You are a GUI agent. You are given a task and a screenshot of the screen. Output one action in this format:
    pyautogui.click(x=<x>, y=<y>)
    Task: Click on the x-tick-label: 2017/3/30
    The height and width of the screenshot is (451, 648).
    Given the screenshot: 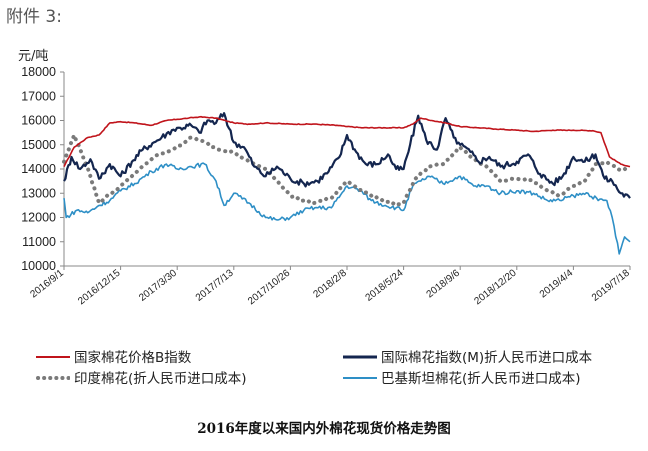 What is the action you would take?
    pyautogui.click(x=158, y=285)
    